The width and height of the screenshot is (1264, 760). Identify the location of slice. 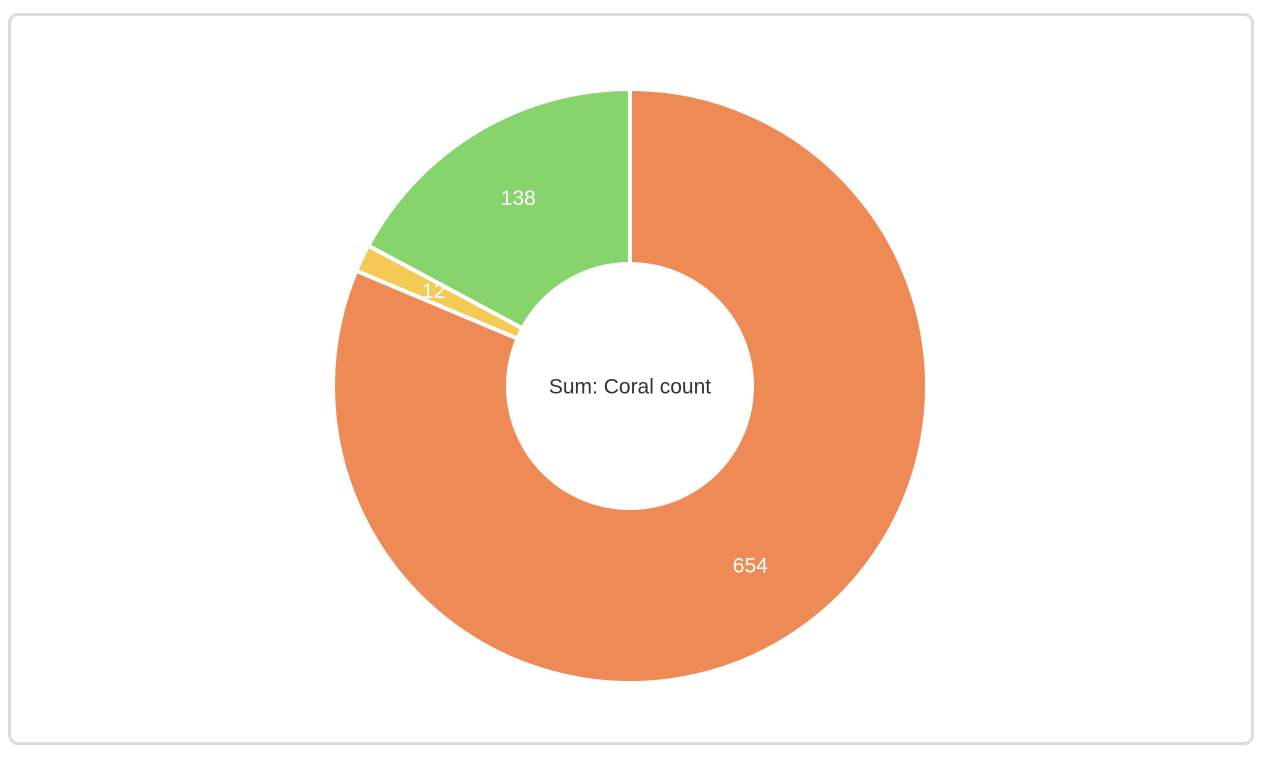
(498, 209).